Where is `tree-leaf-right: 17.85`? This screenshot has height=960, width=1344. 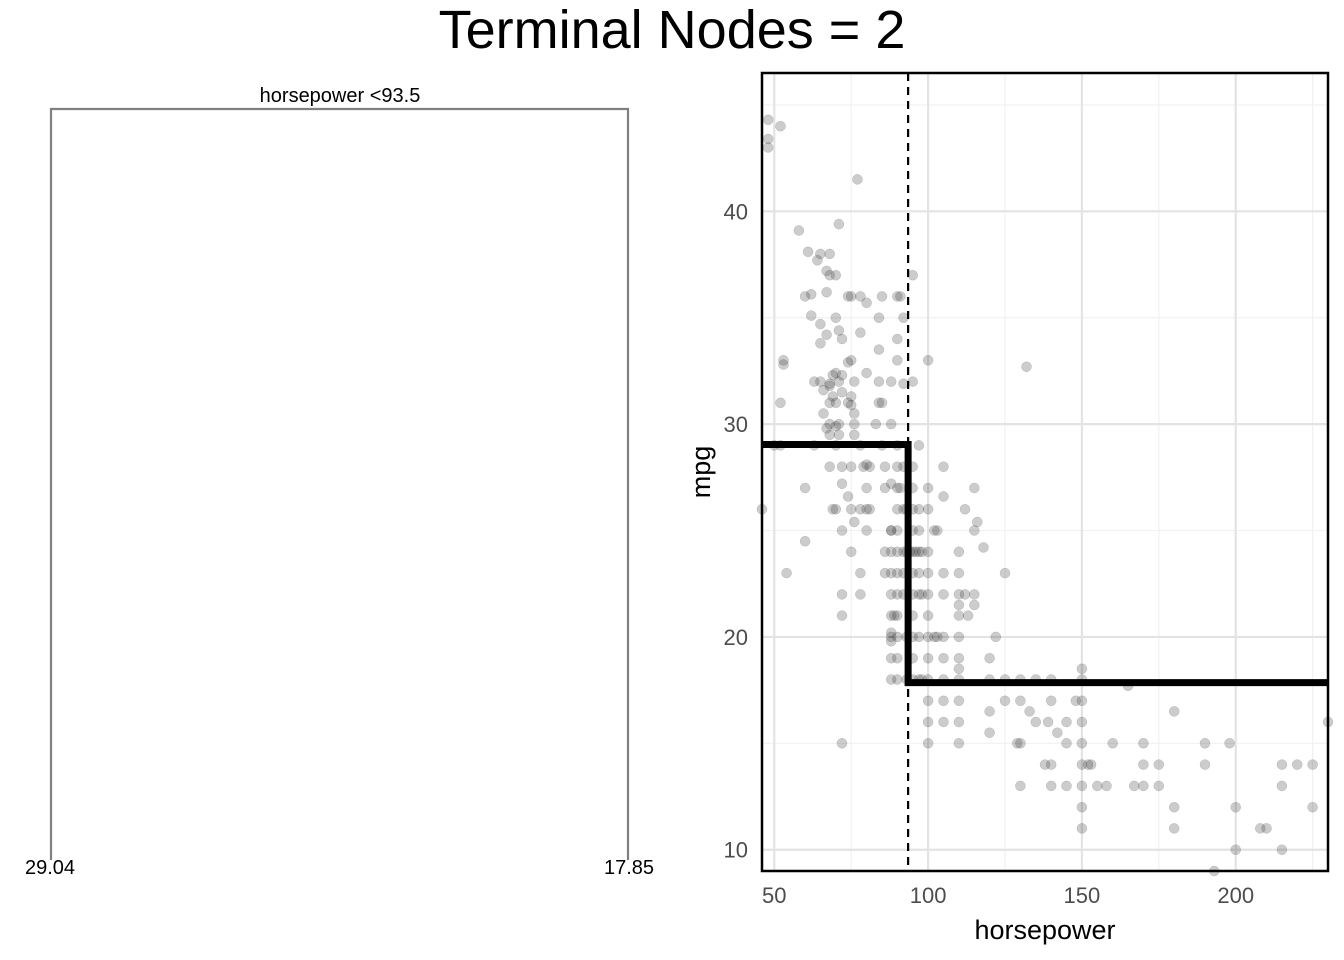 tree-leaf-right: 17.85 is located at coordinates (629, 868).